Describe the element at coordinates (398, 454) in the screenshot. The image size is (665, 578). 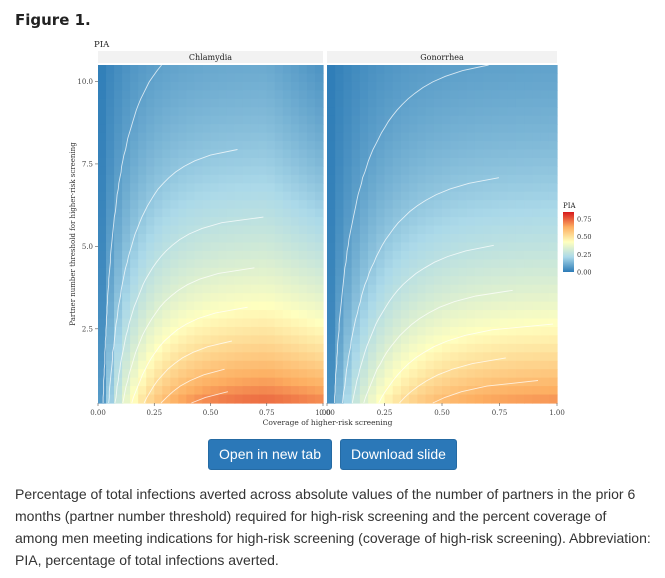
I see `download-slide-button: Download slide` at that location.